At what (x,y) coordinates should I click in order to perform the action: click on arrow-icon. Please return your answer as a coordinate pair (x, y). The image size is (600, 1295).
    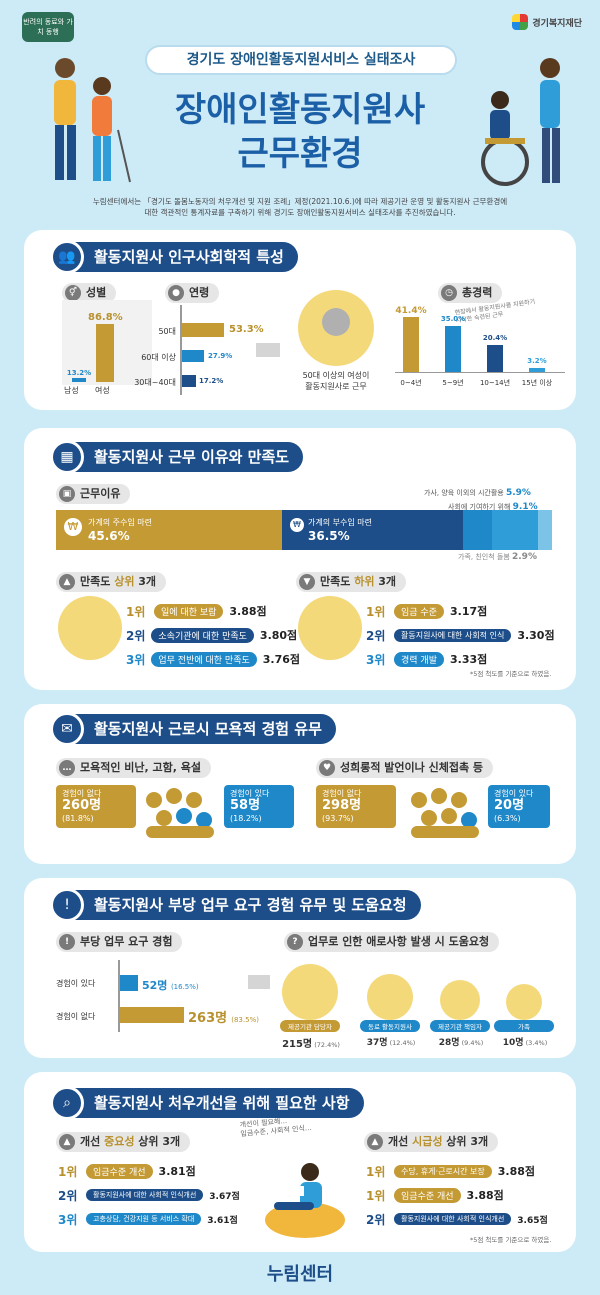
    Looking at the image, I should click on (268, 350).